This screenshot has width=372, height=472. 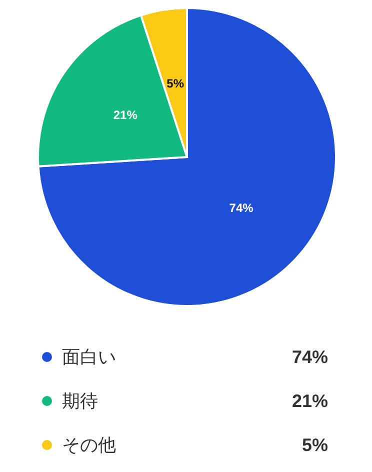 What do you see at coordinates (125, 115) in the screenshot?
I see `data-label: 21%` at bounding box center [125, 115].